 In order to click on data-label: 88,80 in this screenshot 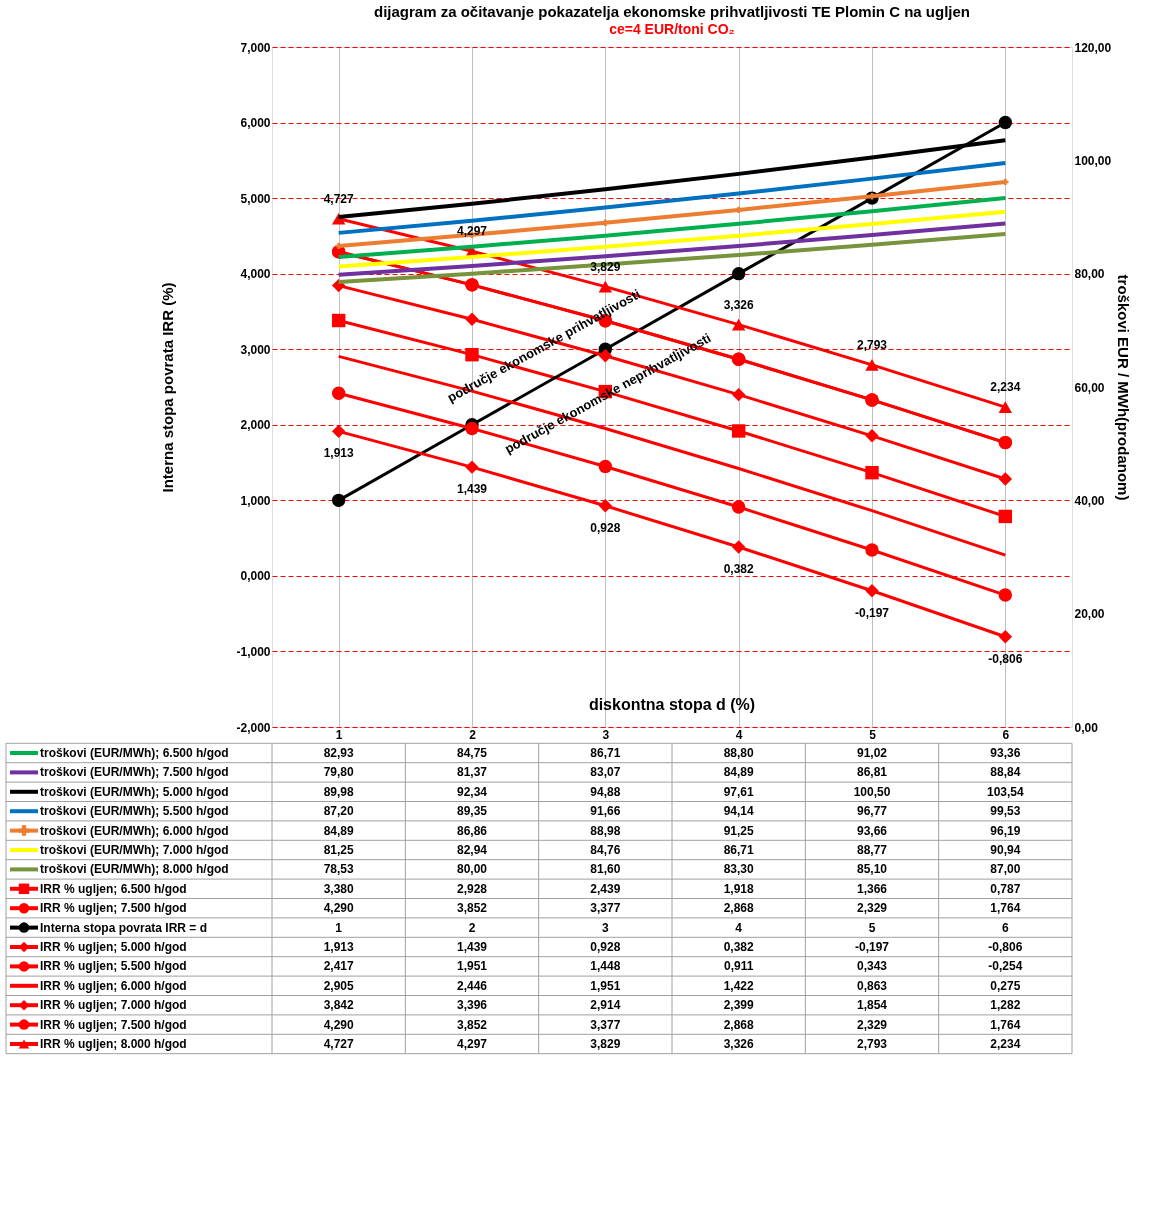, I will do `click(739, 753)`.